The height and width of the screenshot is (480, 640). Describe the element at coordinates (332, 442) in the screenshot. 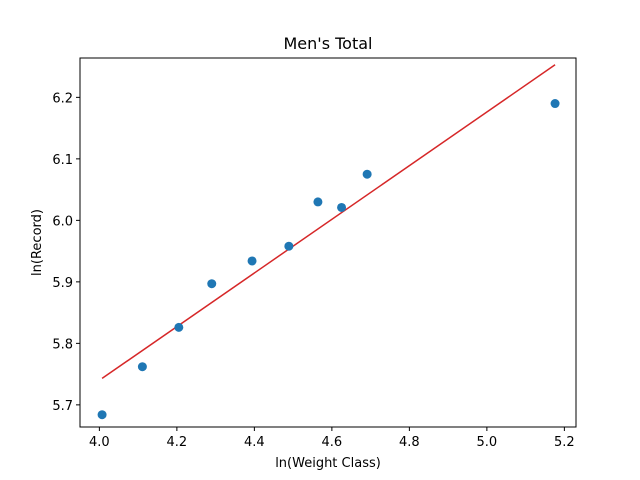

I see `x-tick-label: 4.6` at that location.